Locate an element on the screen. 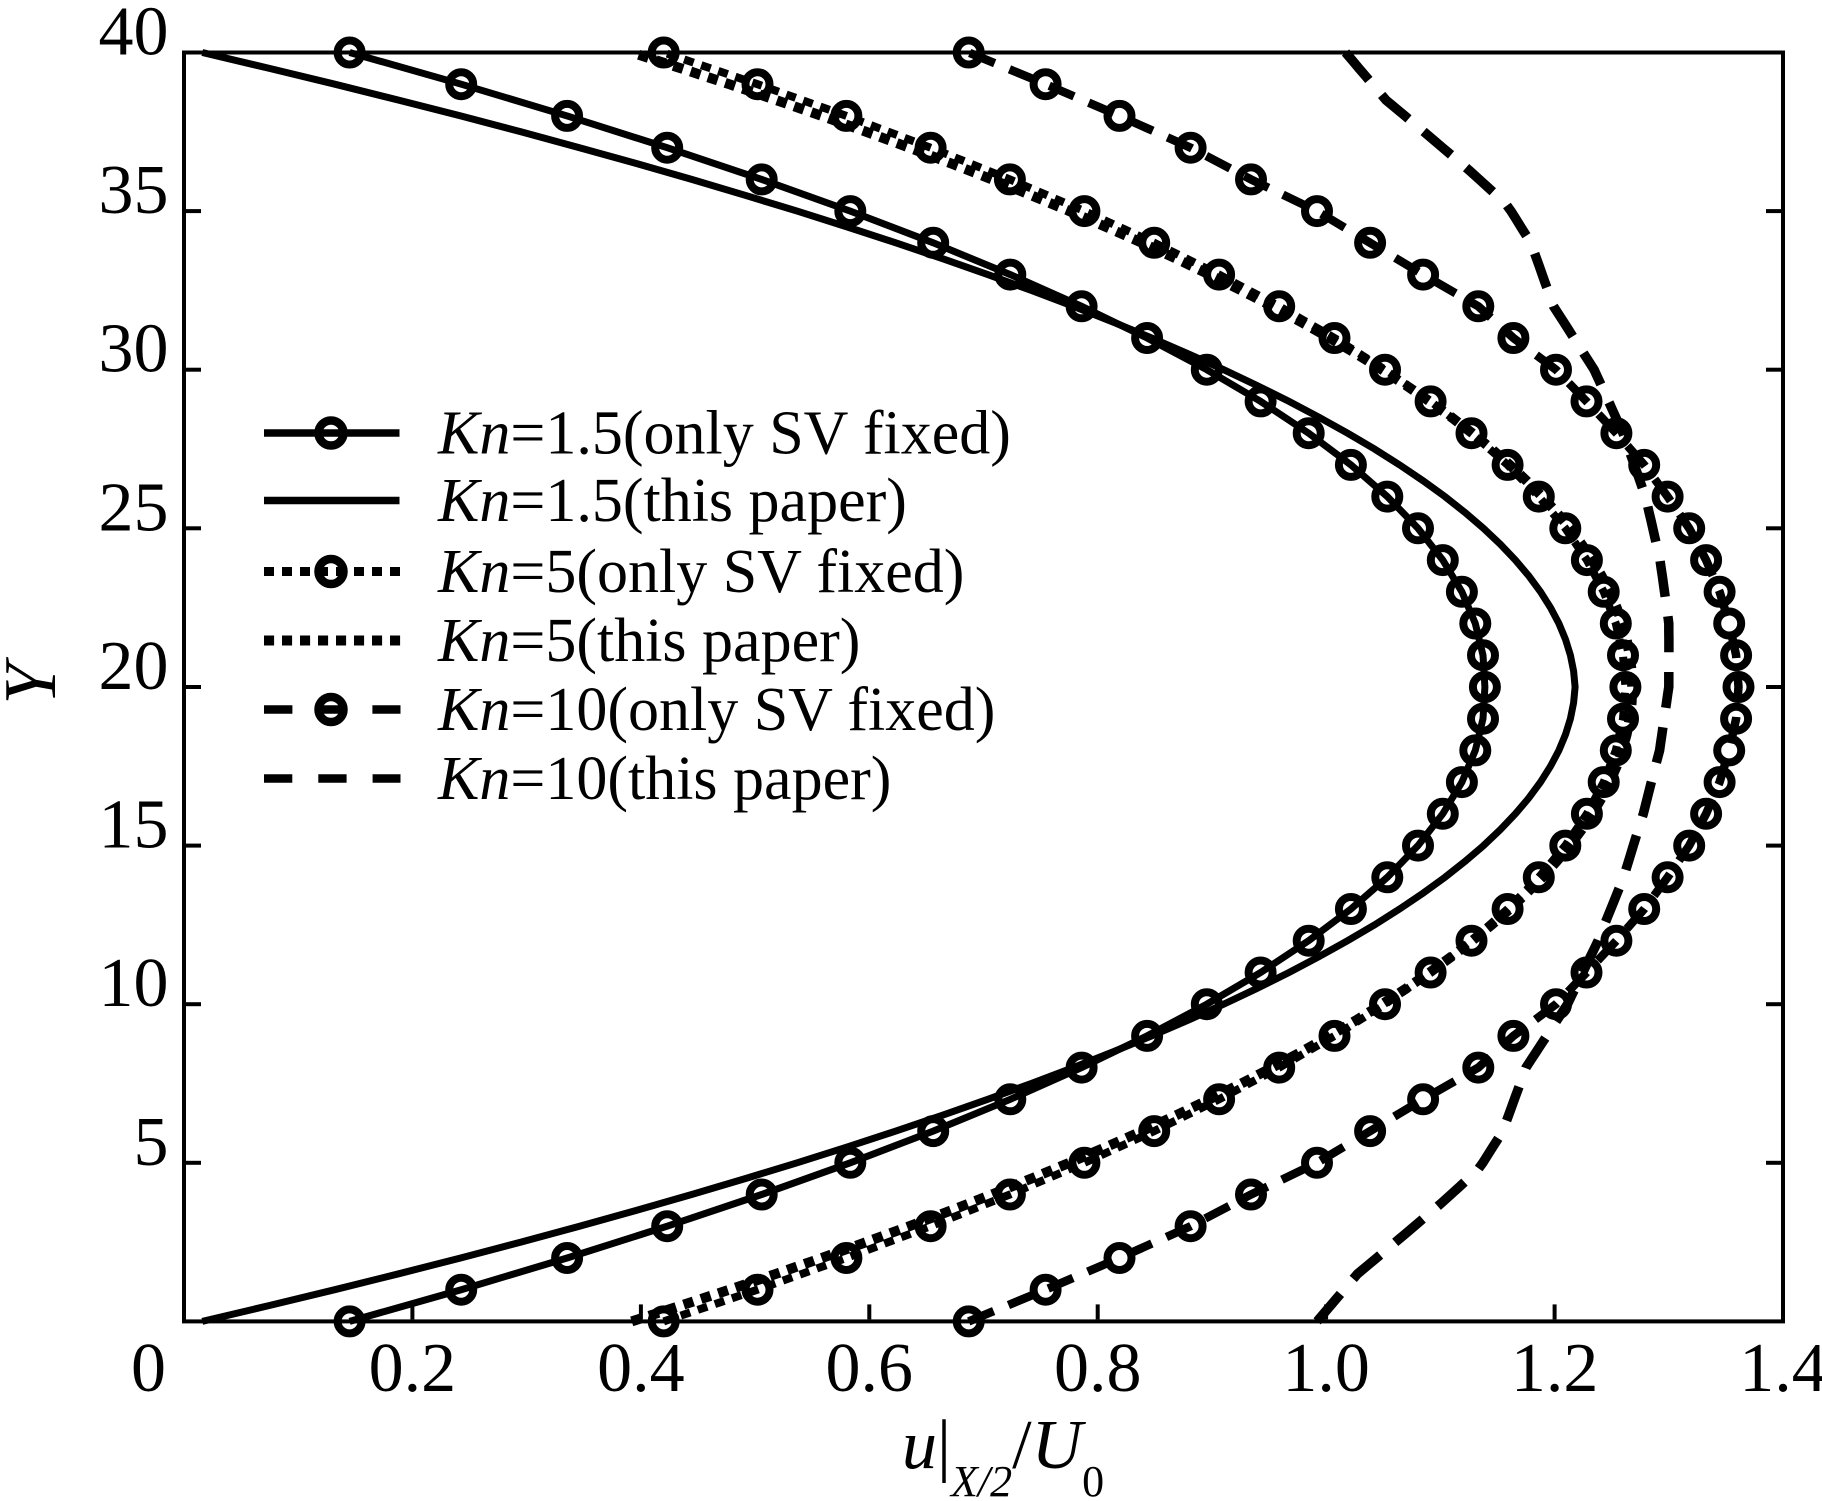 The image size is (1822, 1501). svg-text: 20 is located at coordinates (134, 666).